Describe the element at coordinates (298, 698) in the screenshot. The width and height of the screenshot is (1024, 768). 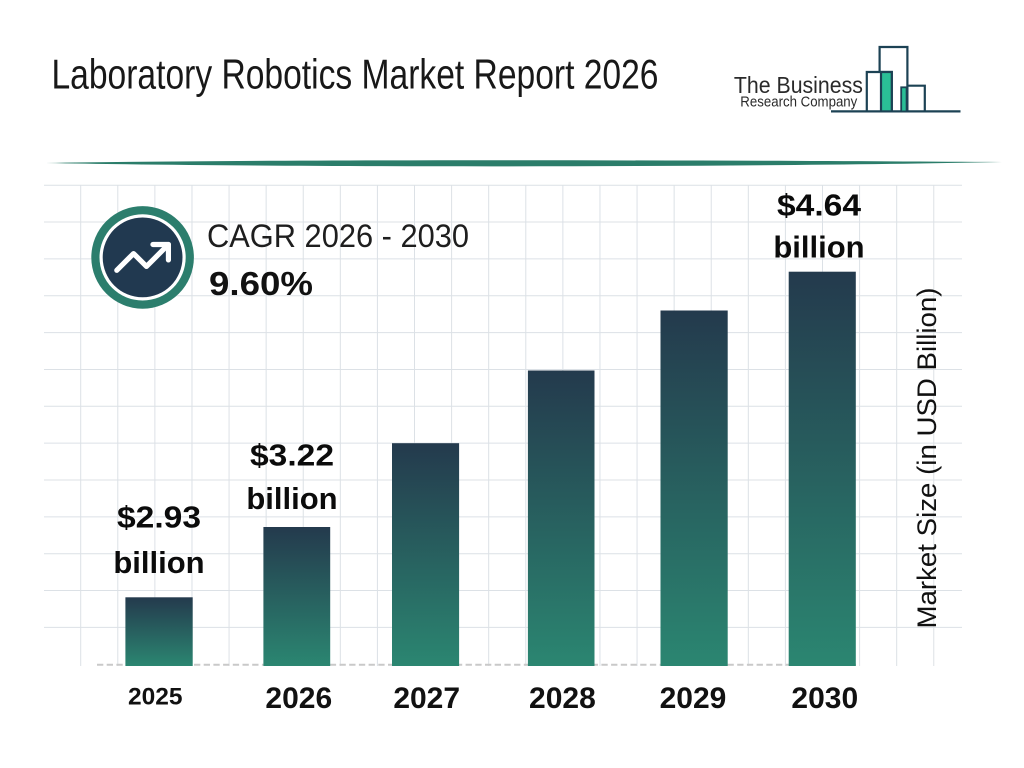
I see `svg-text: 2026` at that location.